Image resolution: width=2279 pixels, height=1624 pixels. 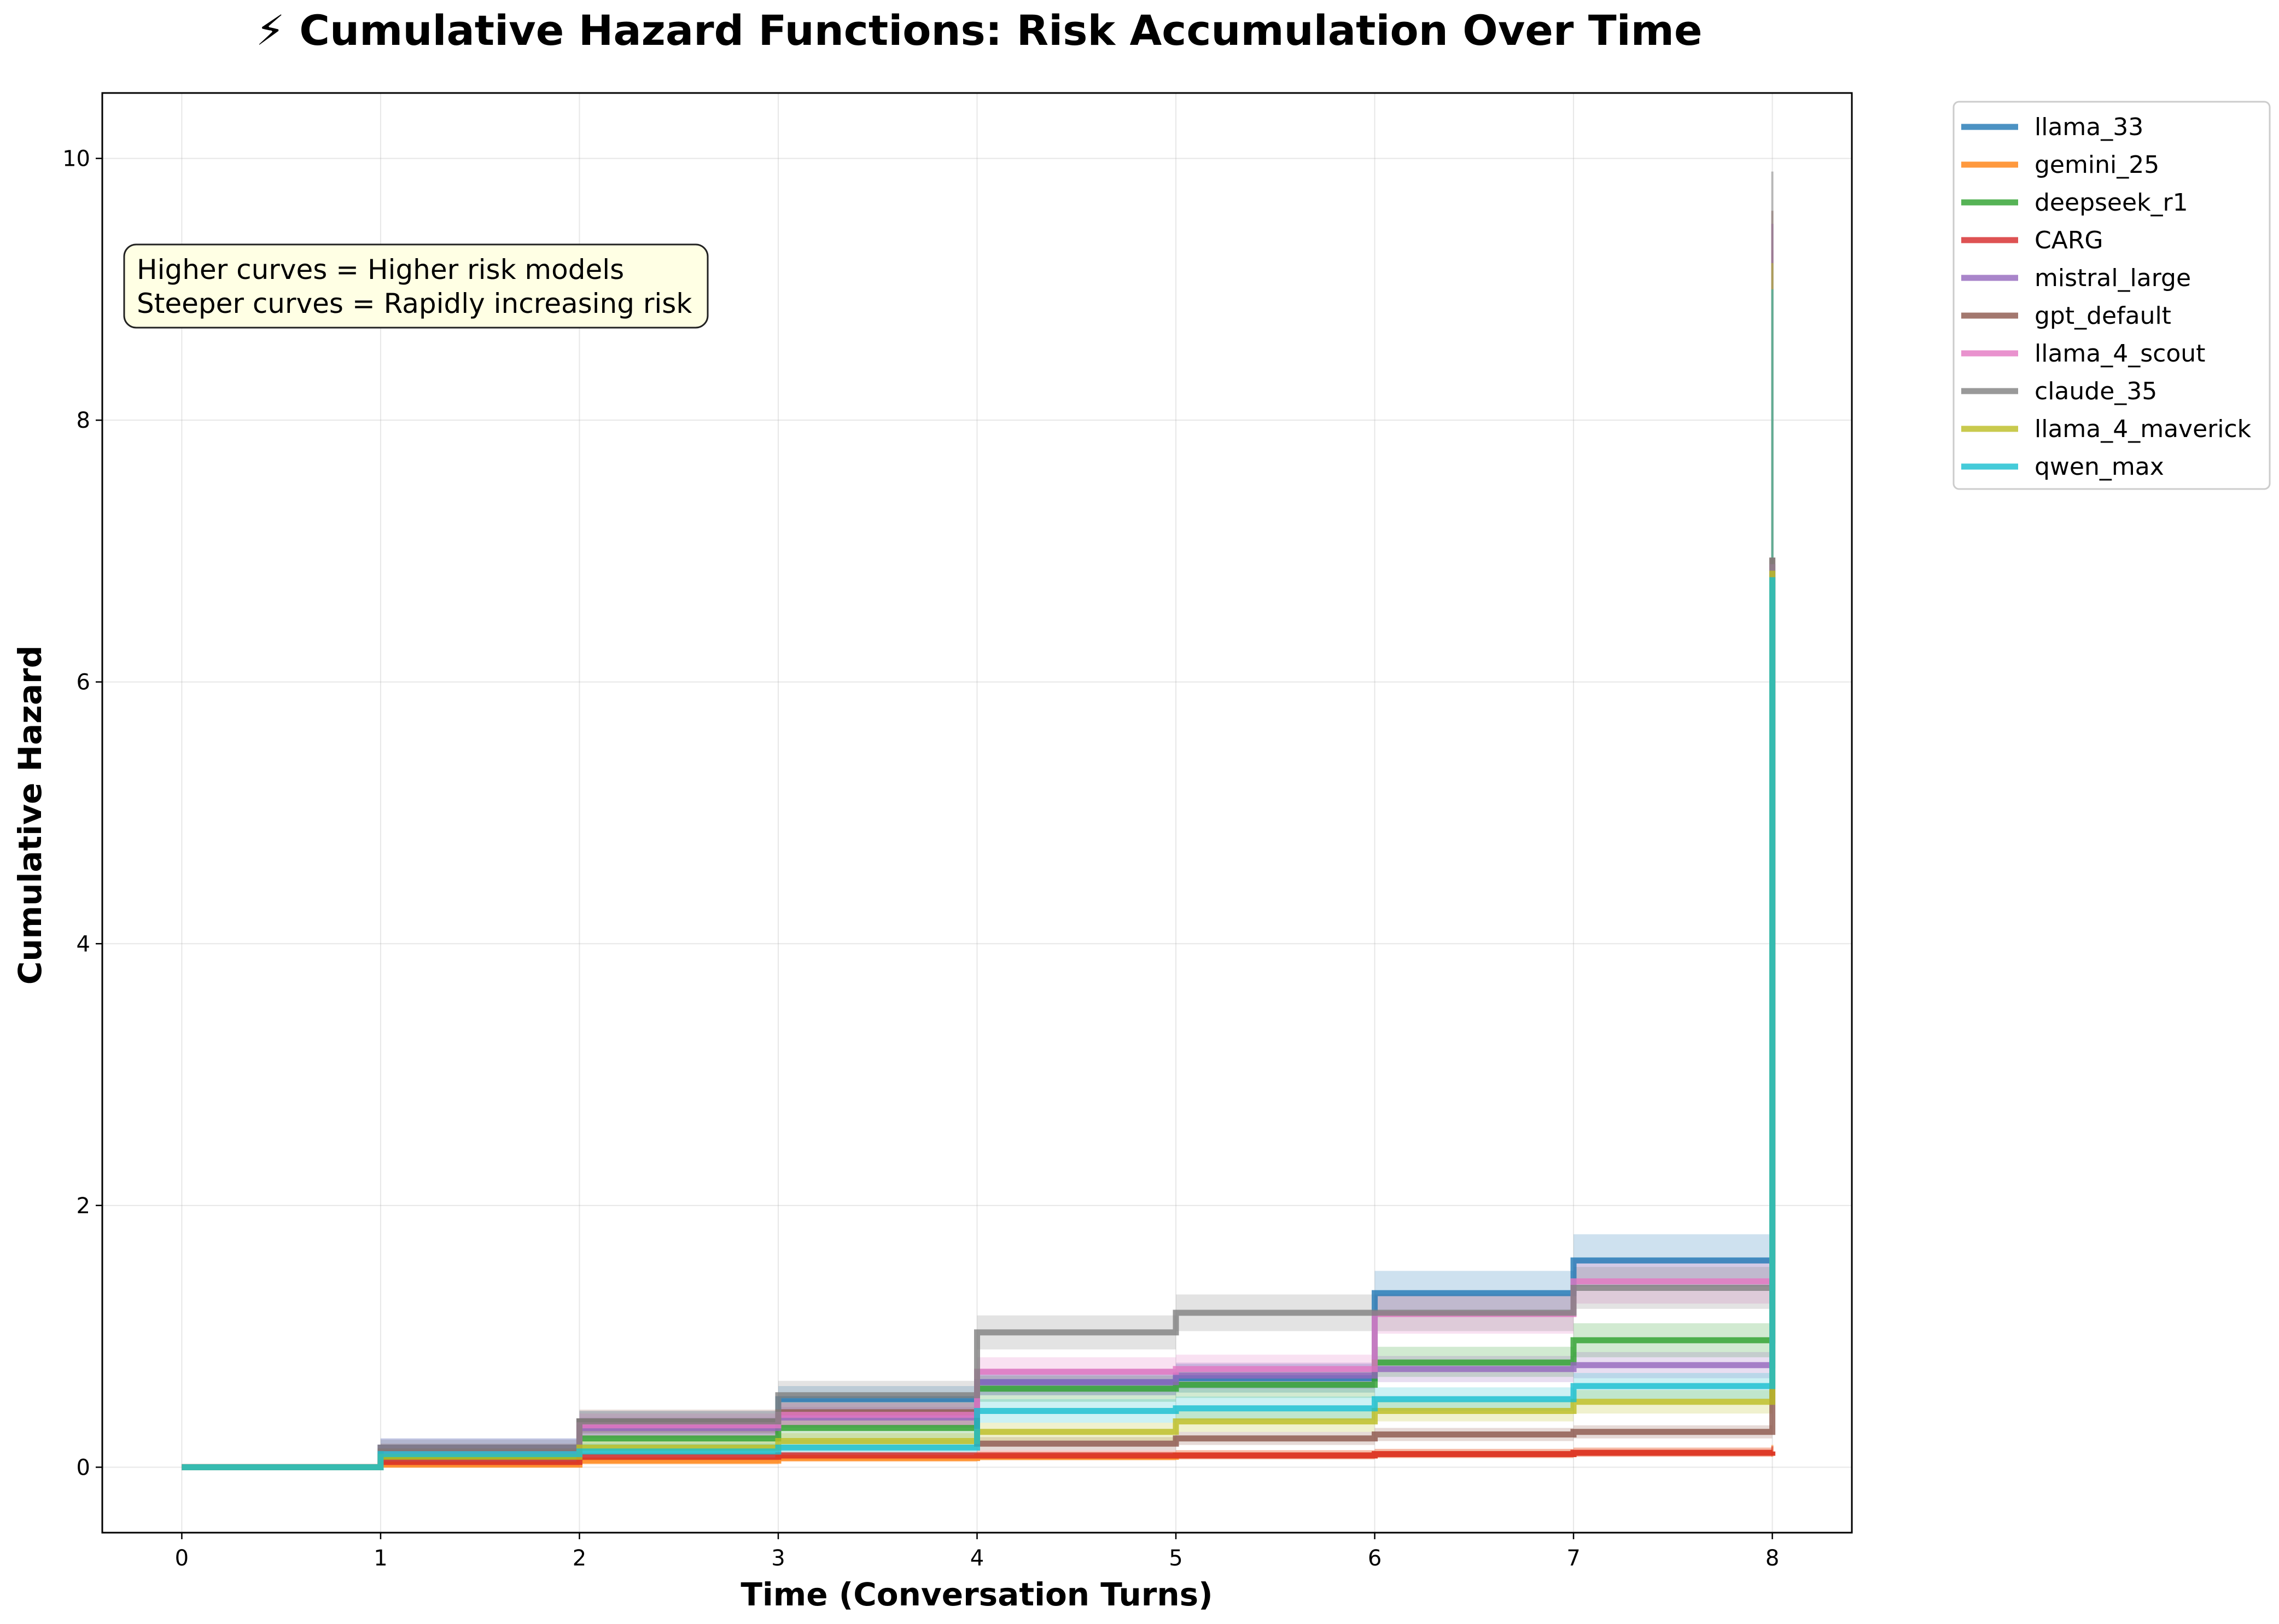 I want to click on y-tick-label: 4, so click(x=83, y=944).